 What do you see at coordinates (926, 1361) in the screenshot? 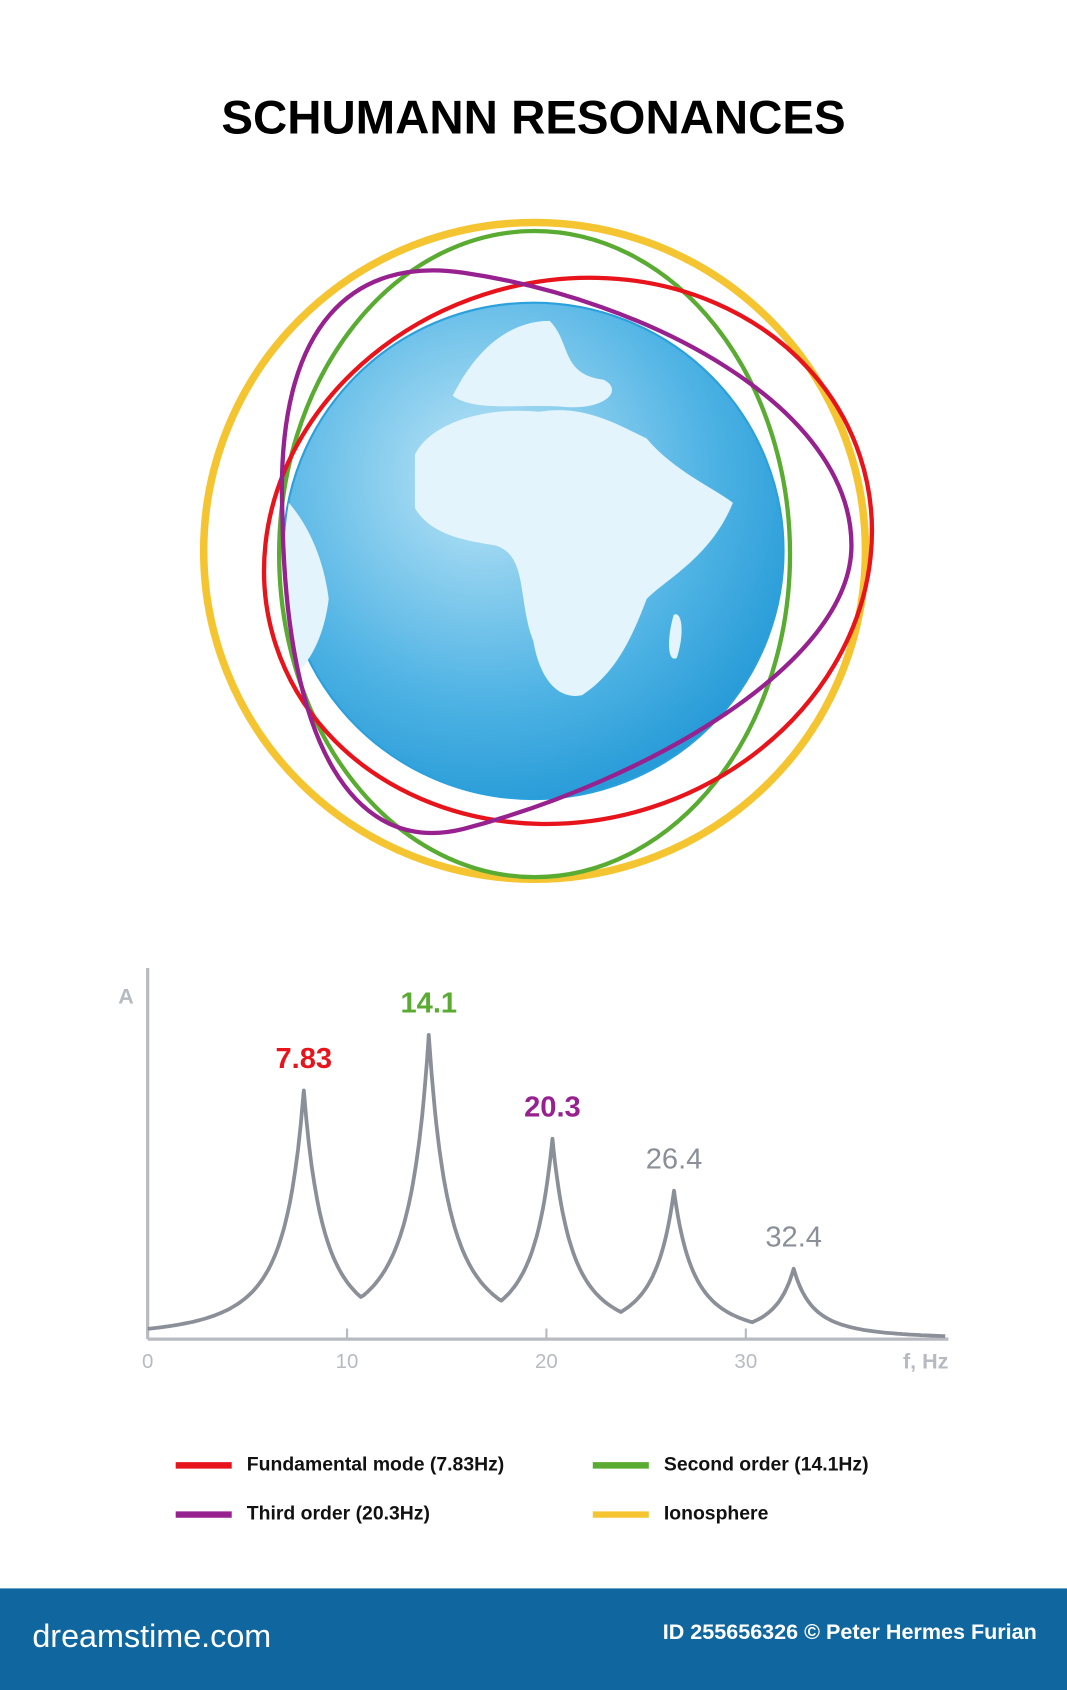
I see `x-axis-label: f, Hz` at bounding box center [926, 1361].